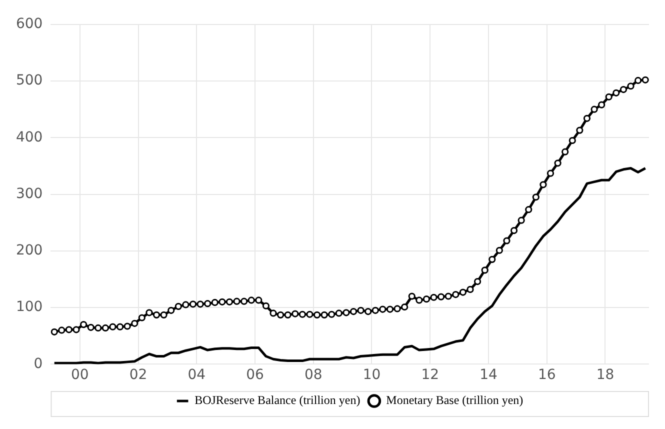  Describe the element at coordinates (489, 375) in the screenshot. I see `x-tick-label: 14` at that location.